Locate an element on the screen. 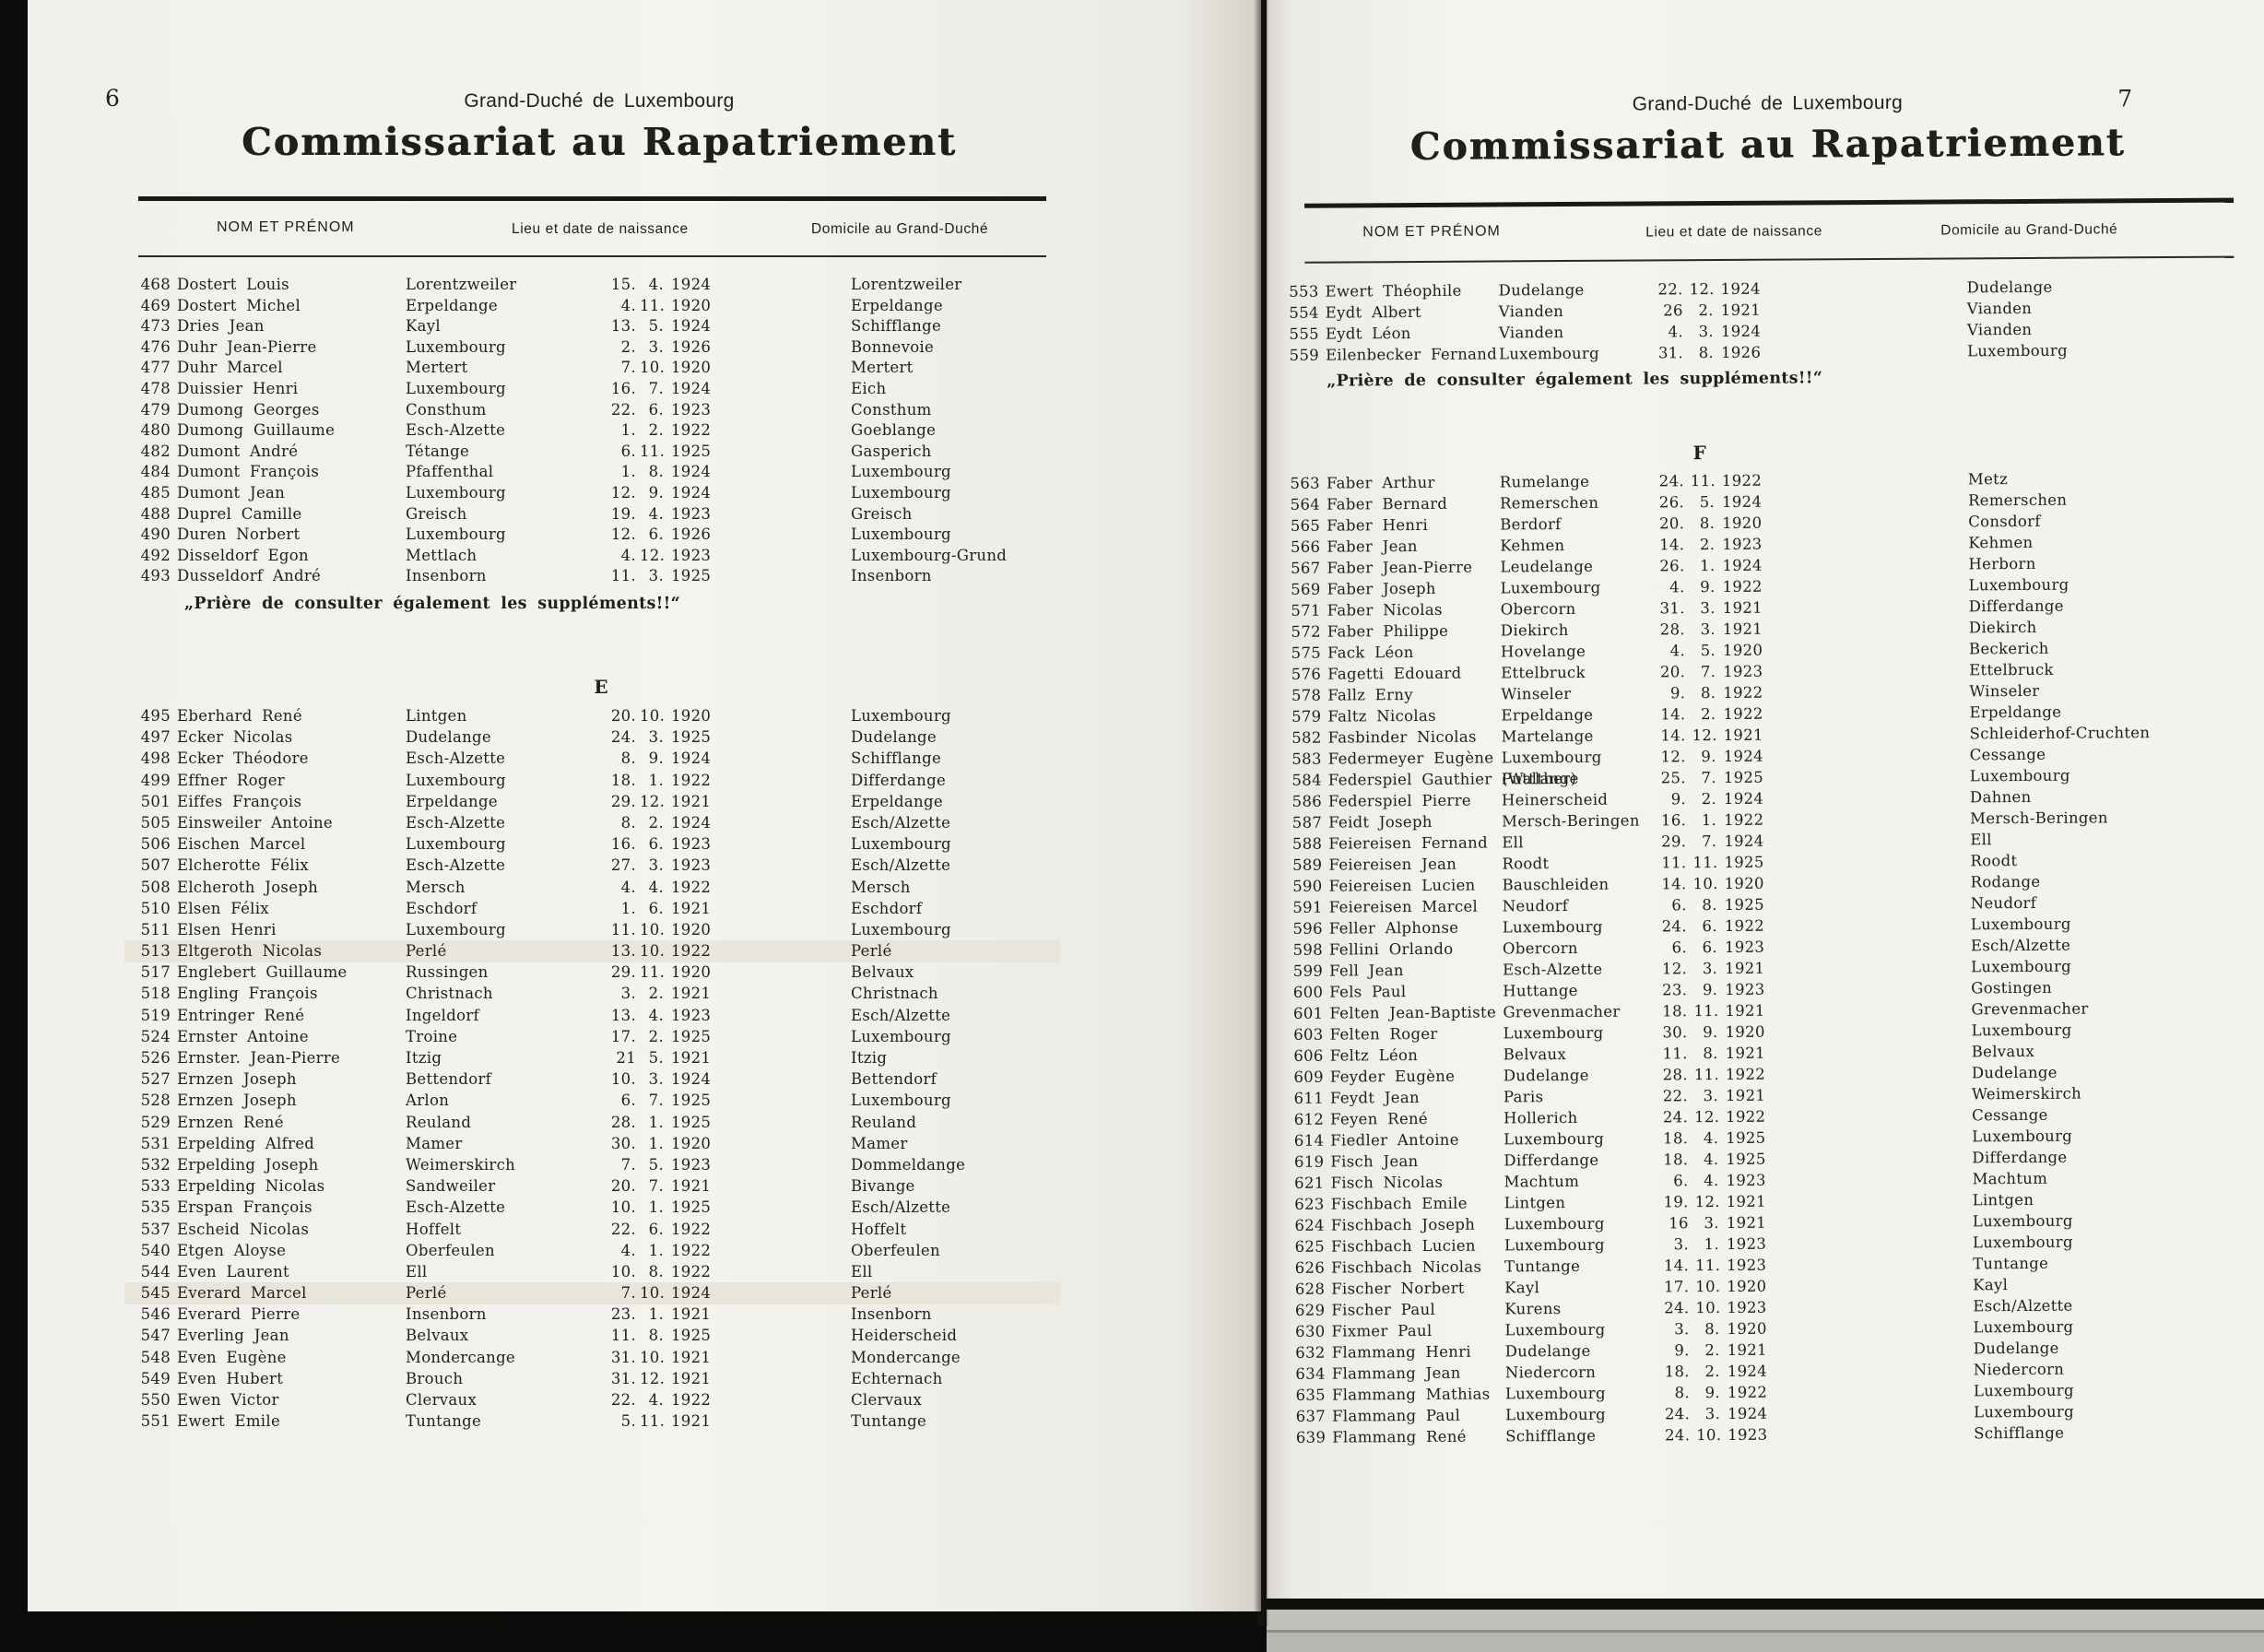 The height and width of the screenshot is (1652, 2264). entry-number: 555 is located at coordinates (1304, 333).